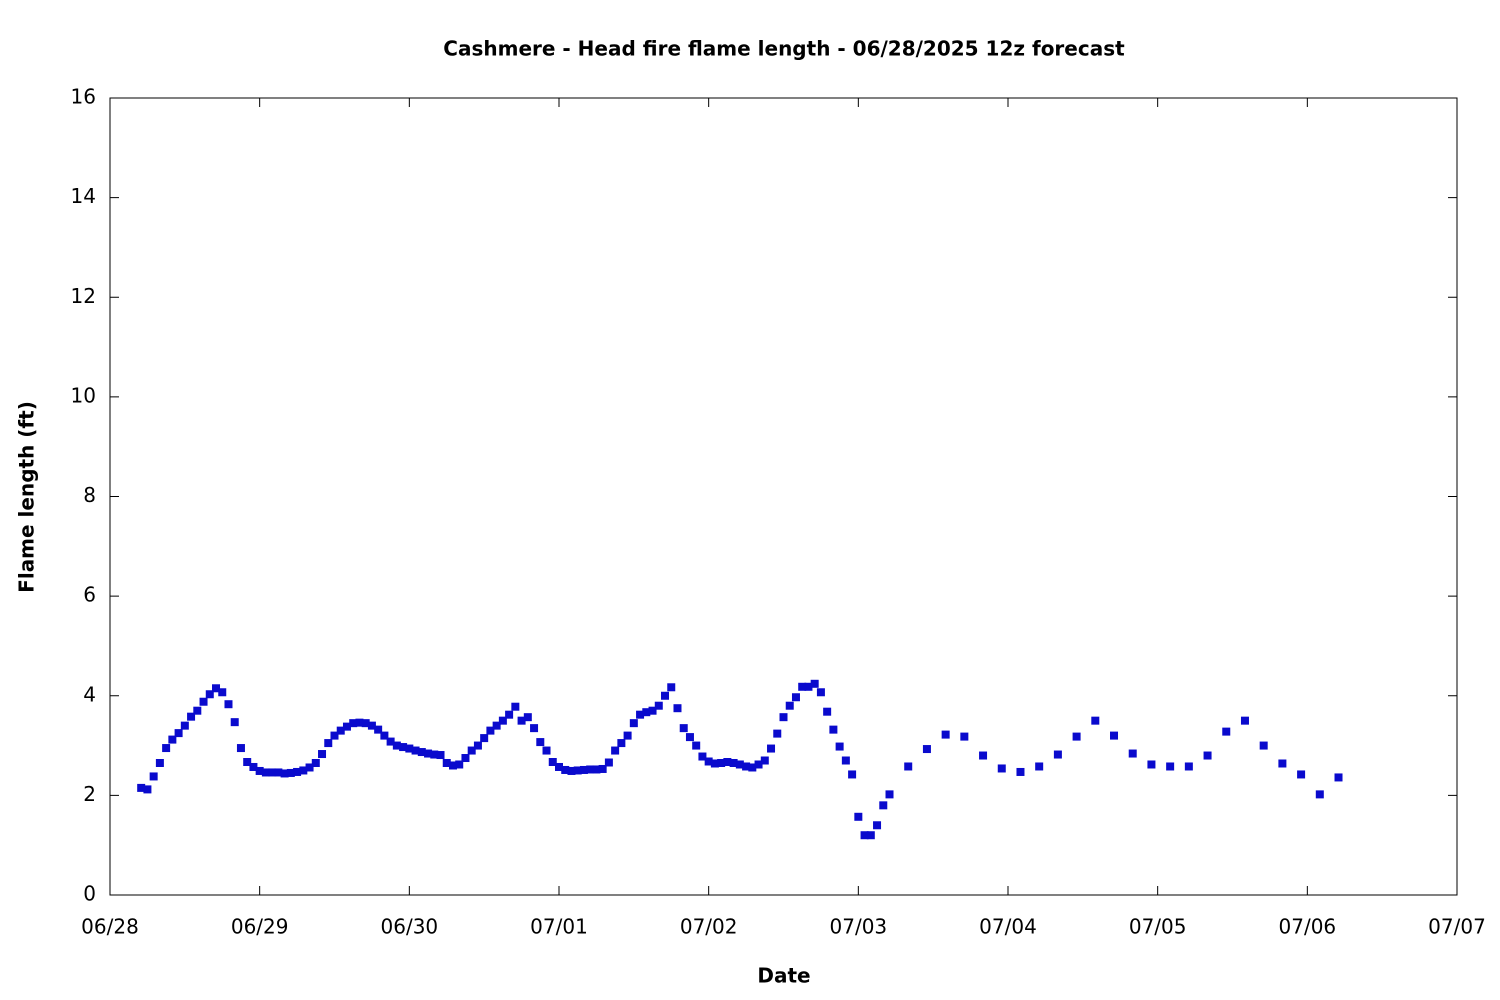 The image size is (1500, 1000). I want to click on x-tick-label: 07/07, so click(1457, 927).